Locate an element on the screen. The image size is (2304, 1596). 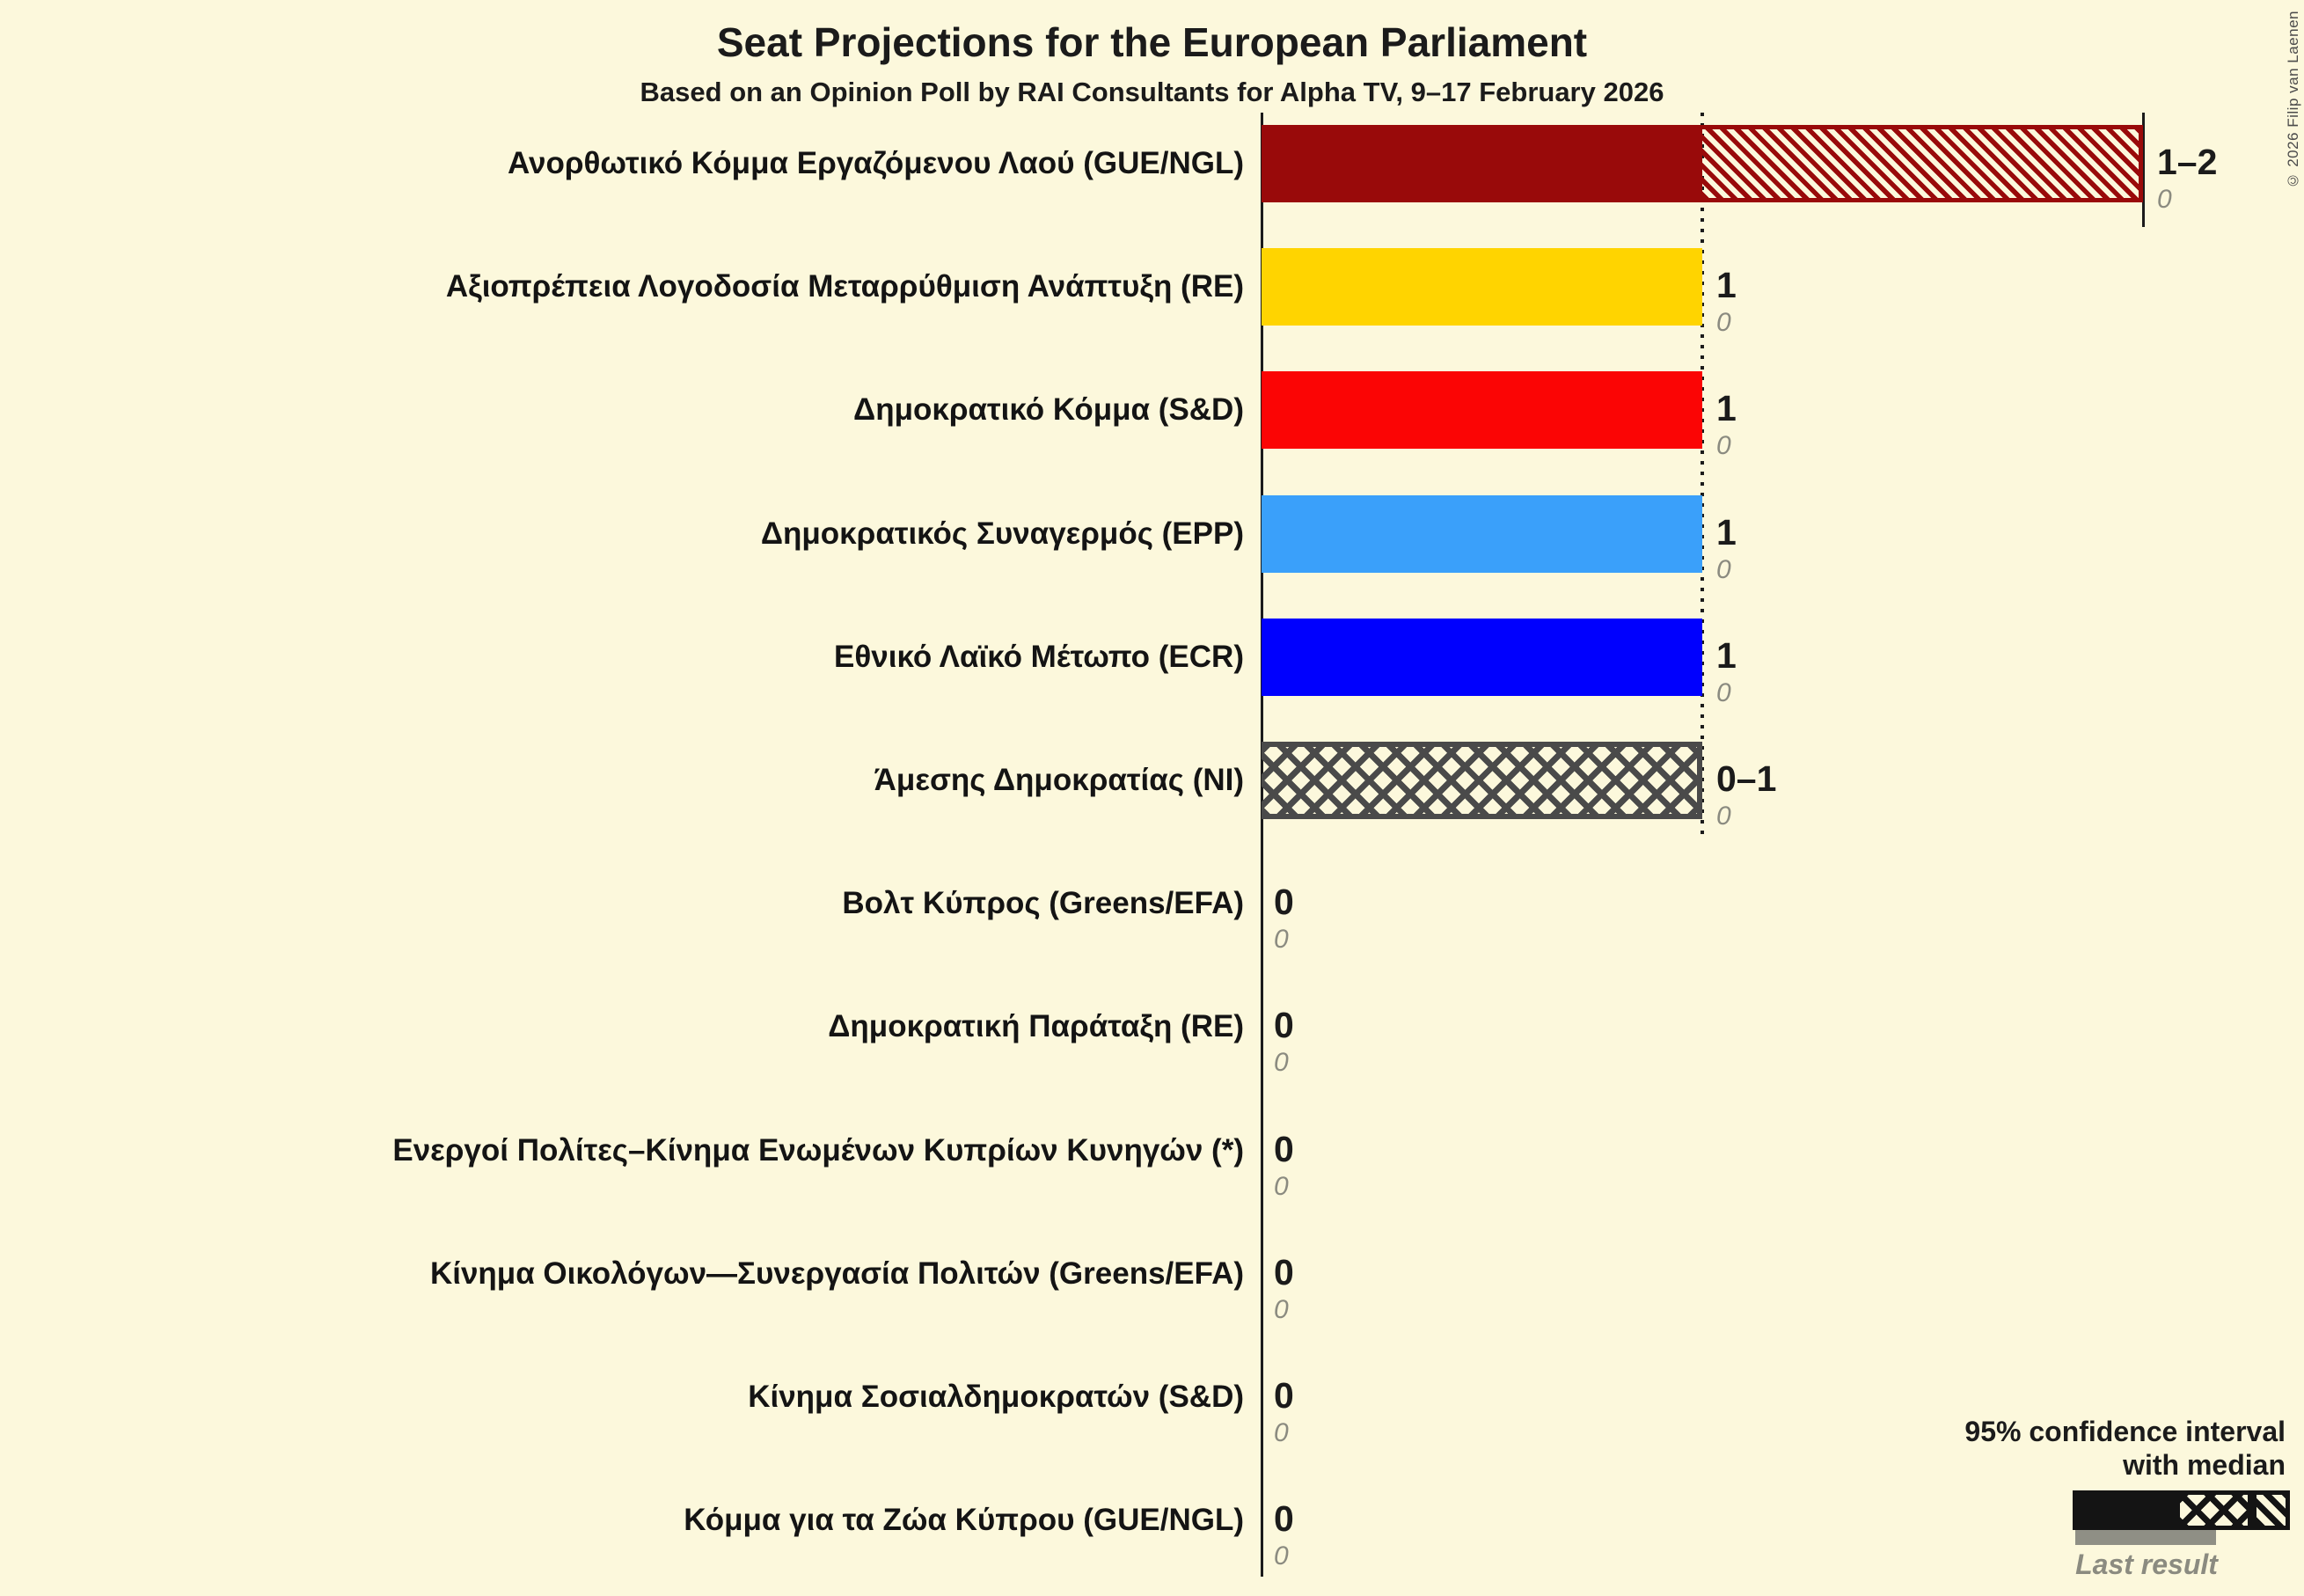
legend-crosshatch-segment is located at coordinates (2216, 1510).